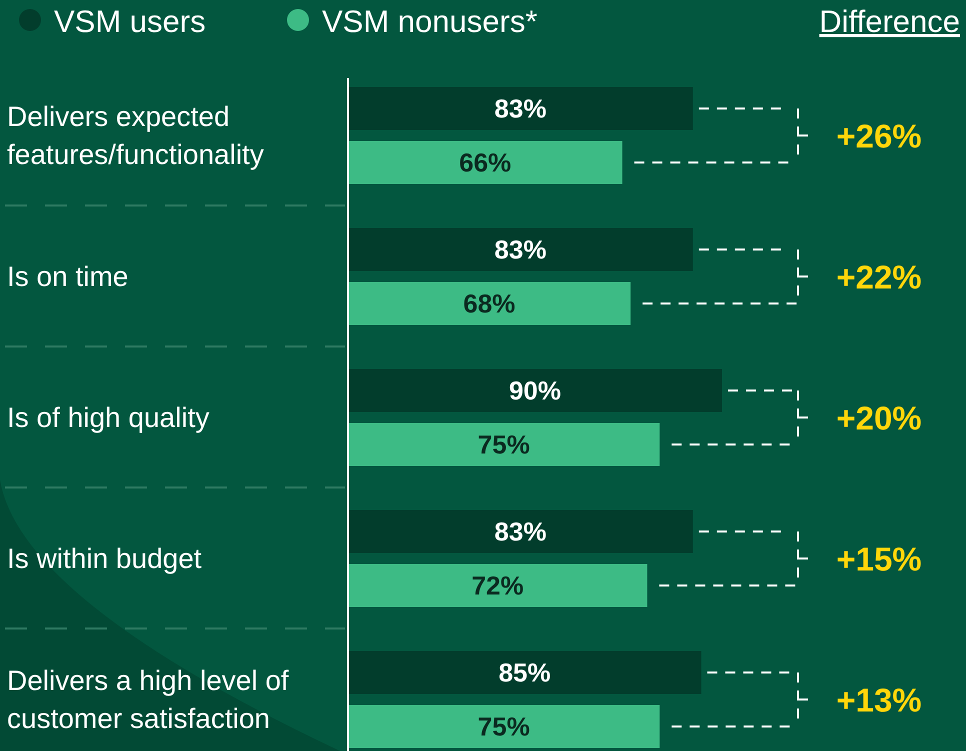 Image resolution: width=966 pixels, height=751 pixels. What do you see at coordinates (148, 699) in the screenshot?
I see `y-tick-label: Delivers a high level of customer satisfaction` at bounding box center [148, 699].